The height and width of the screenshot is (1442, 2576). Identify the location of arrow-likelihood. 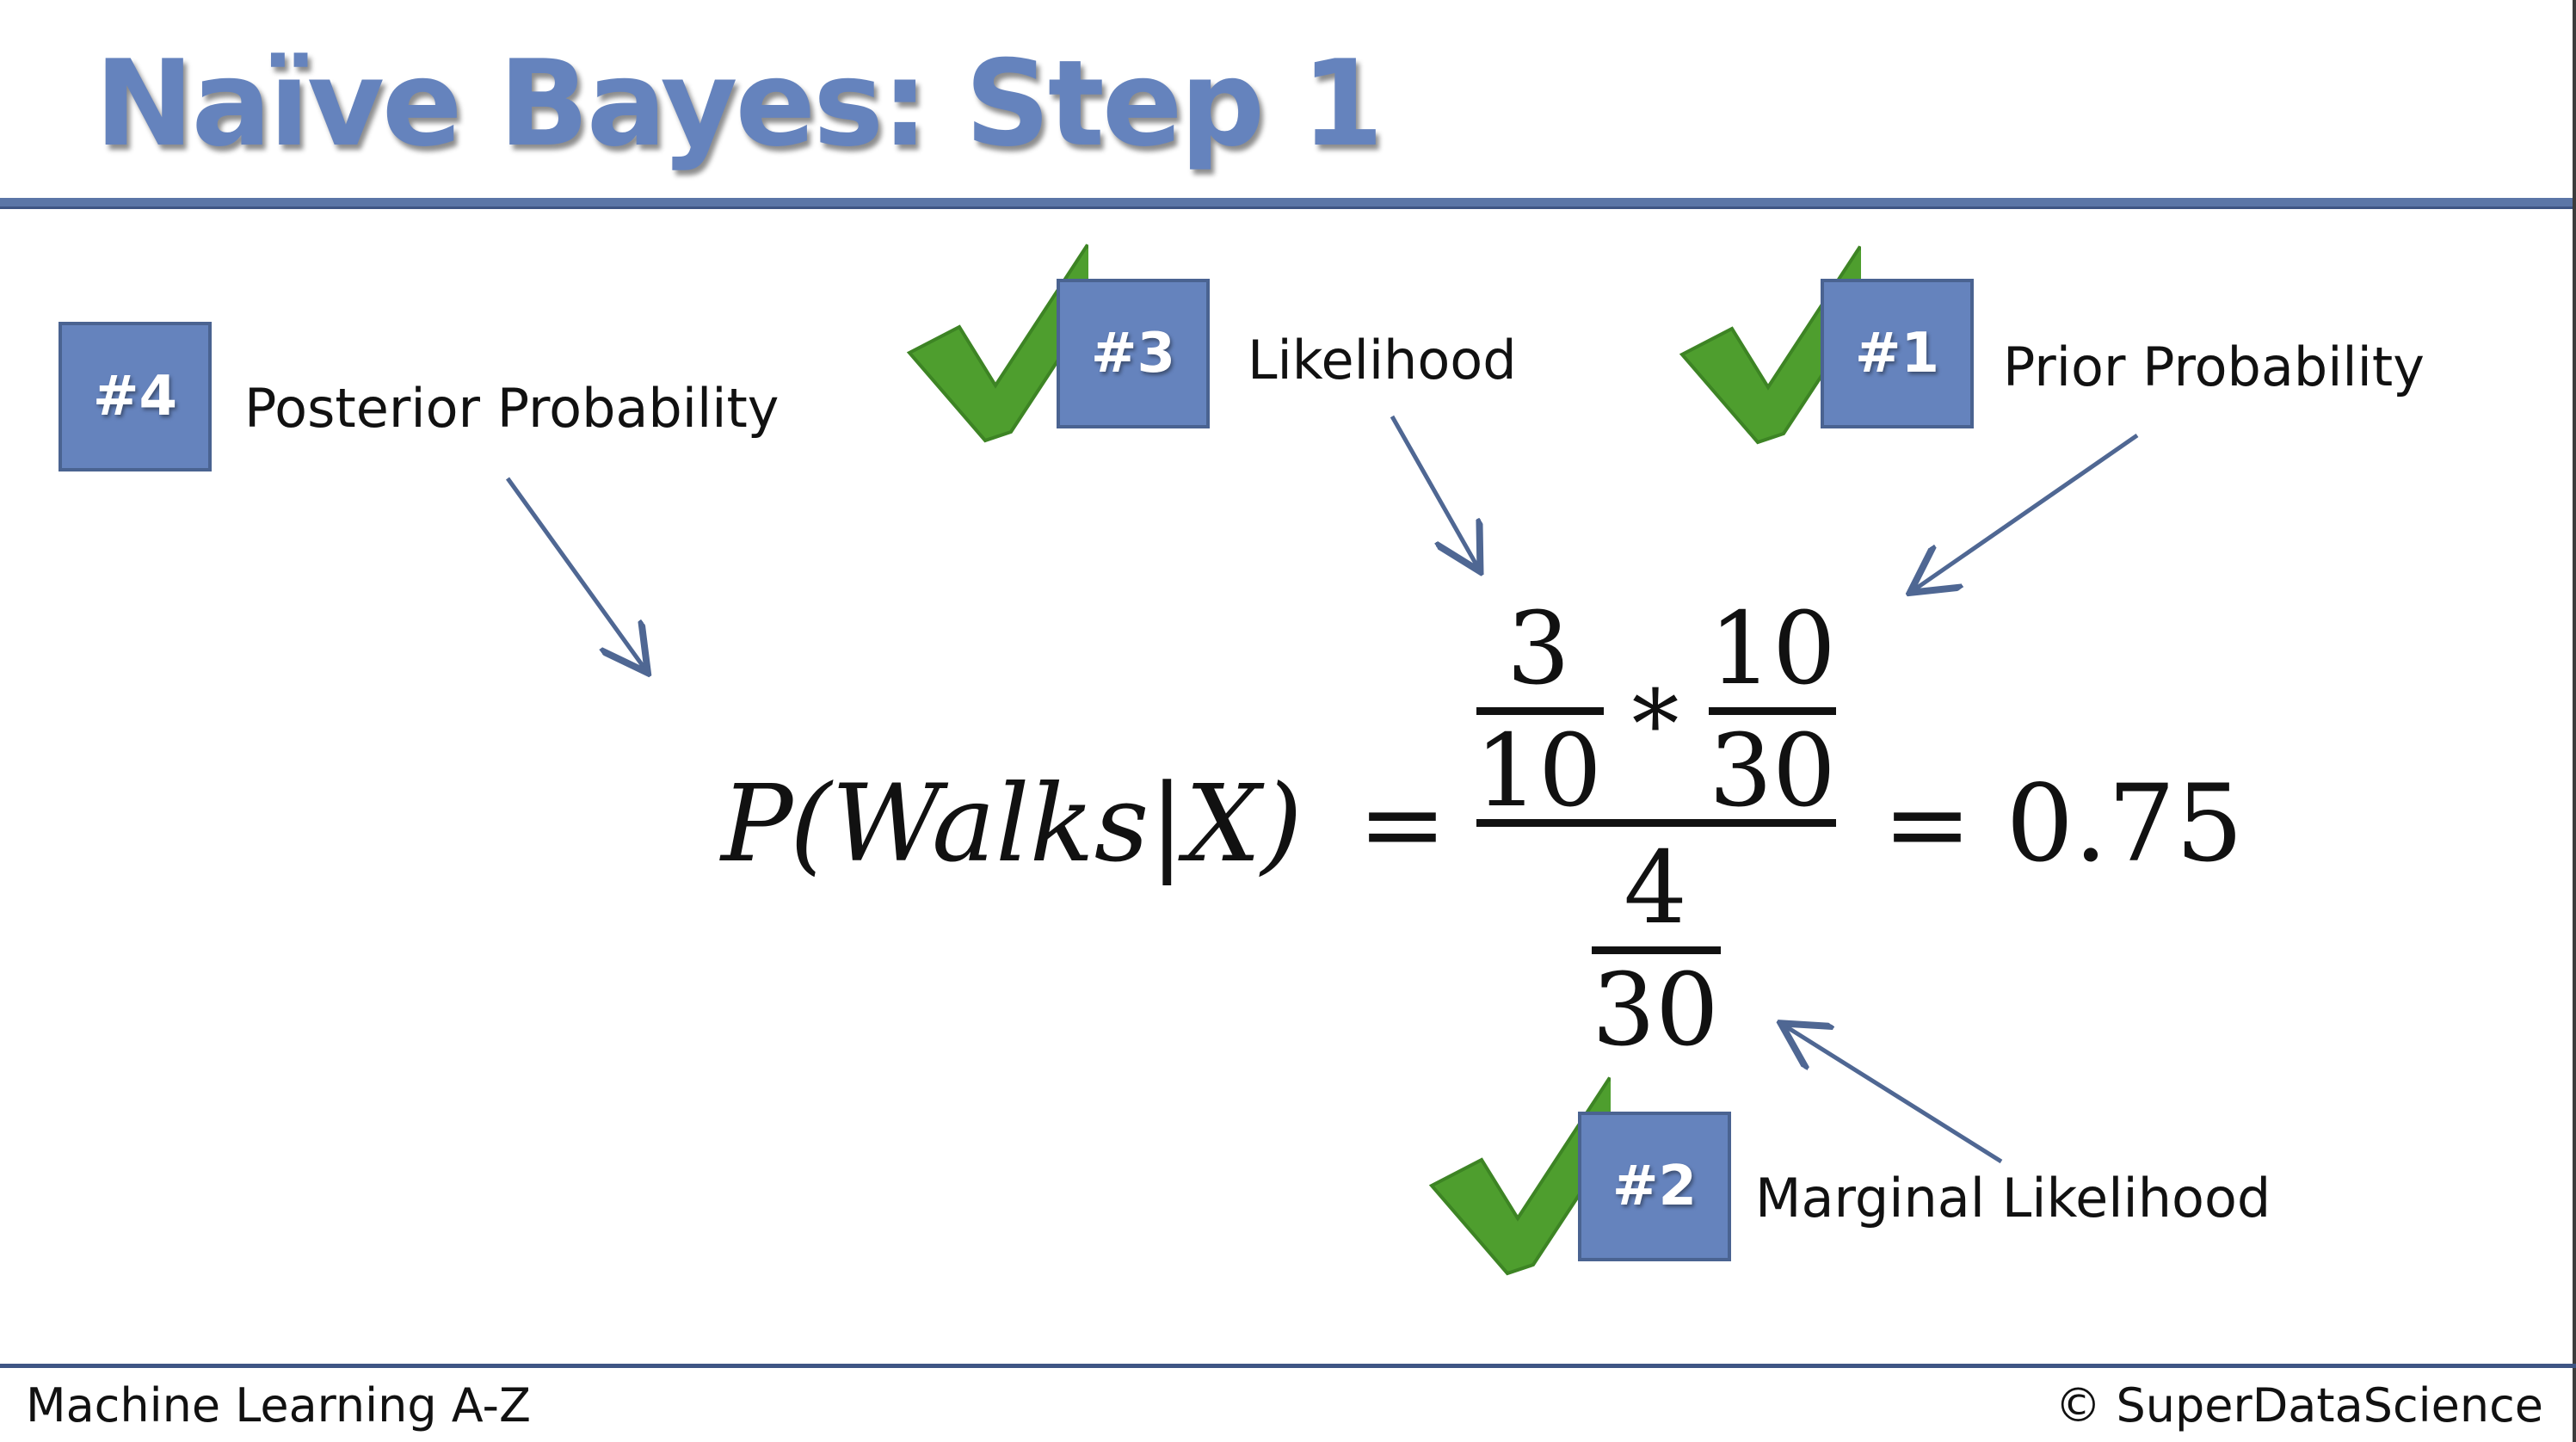
(1435, 492).